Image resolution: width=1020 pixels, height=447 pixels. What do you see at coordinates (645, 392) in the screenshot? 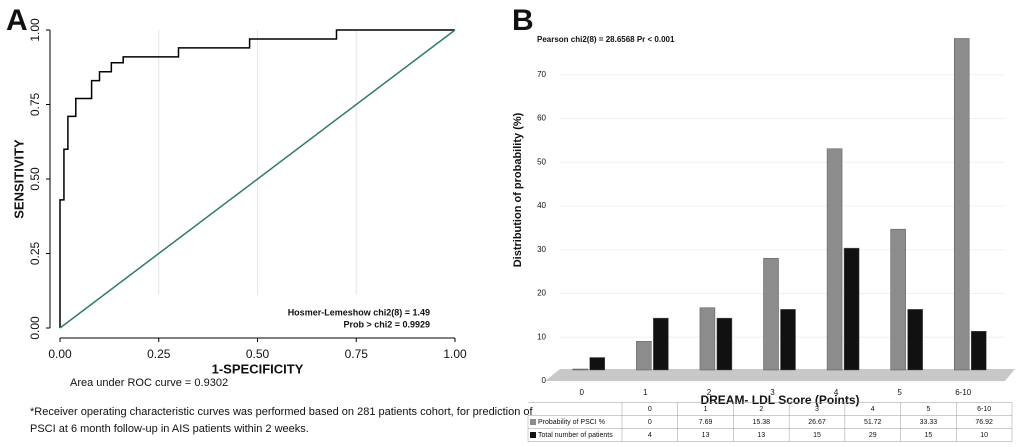
I see `x-tick-label: 1` at bounding box center [645, 392].